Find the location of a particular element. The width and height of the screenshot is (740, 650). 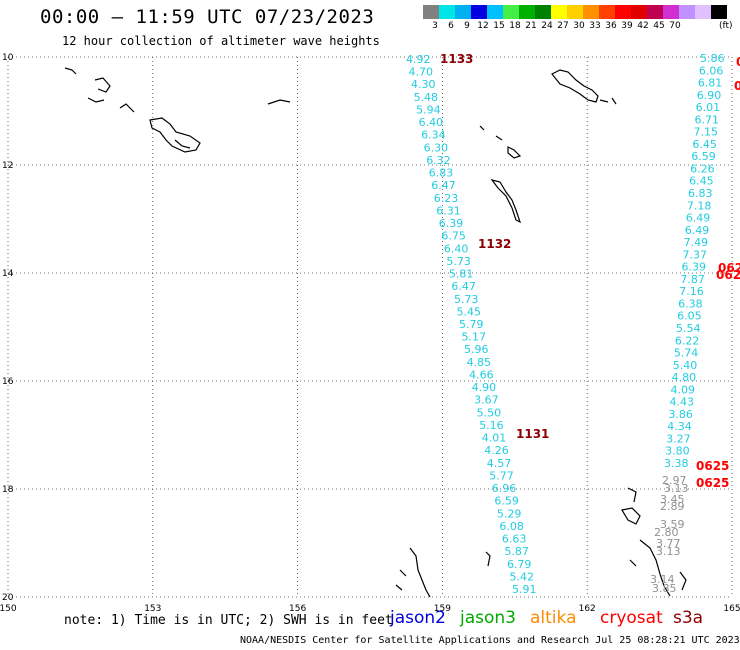

wave-height-label: 7.15 is located at coordinates (705, 132).